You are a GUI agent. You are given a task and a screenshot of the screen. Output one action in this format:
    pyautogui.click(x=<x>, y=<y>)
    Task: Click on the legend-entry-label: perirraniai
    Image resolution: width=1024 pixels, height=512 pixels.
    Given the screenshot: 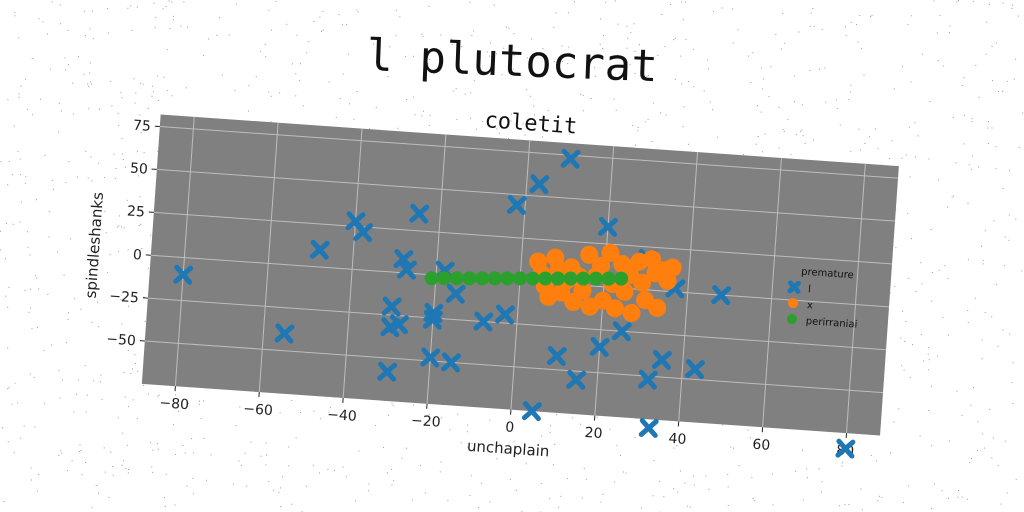 What is the action you would take?
    pyautogui.click(x=831, y=323)
    